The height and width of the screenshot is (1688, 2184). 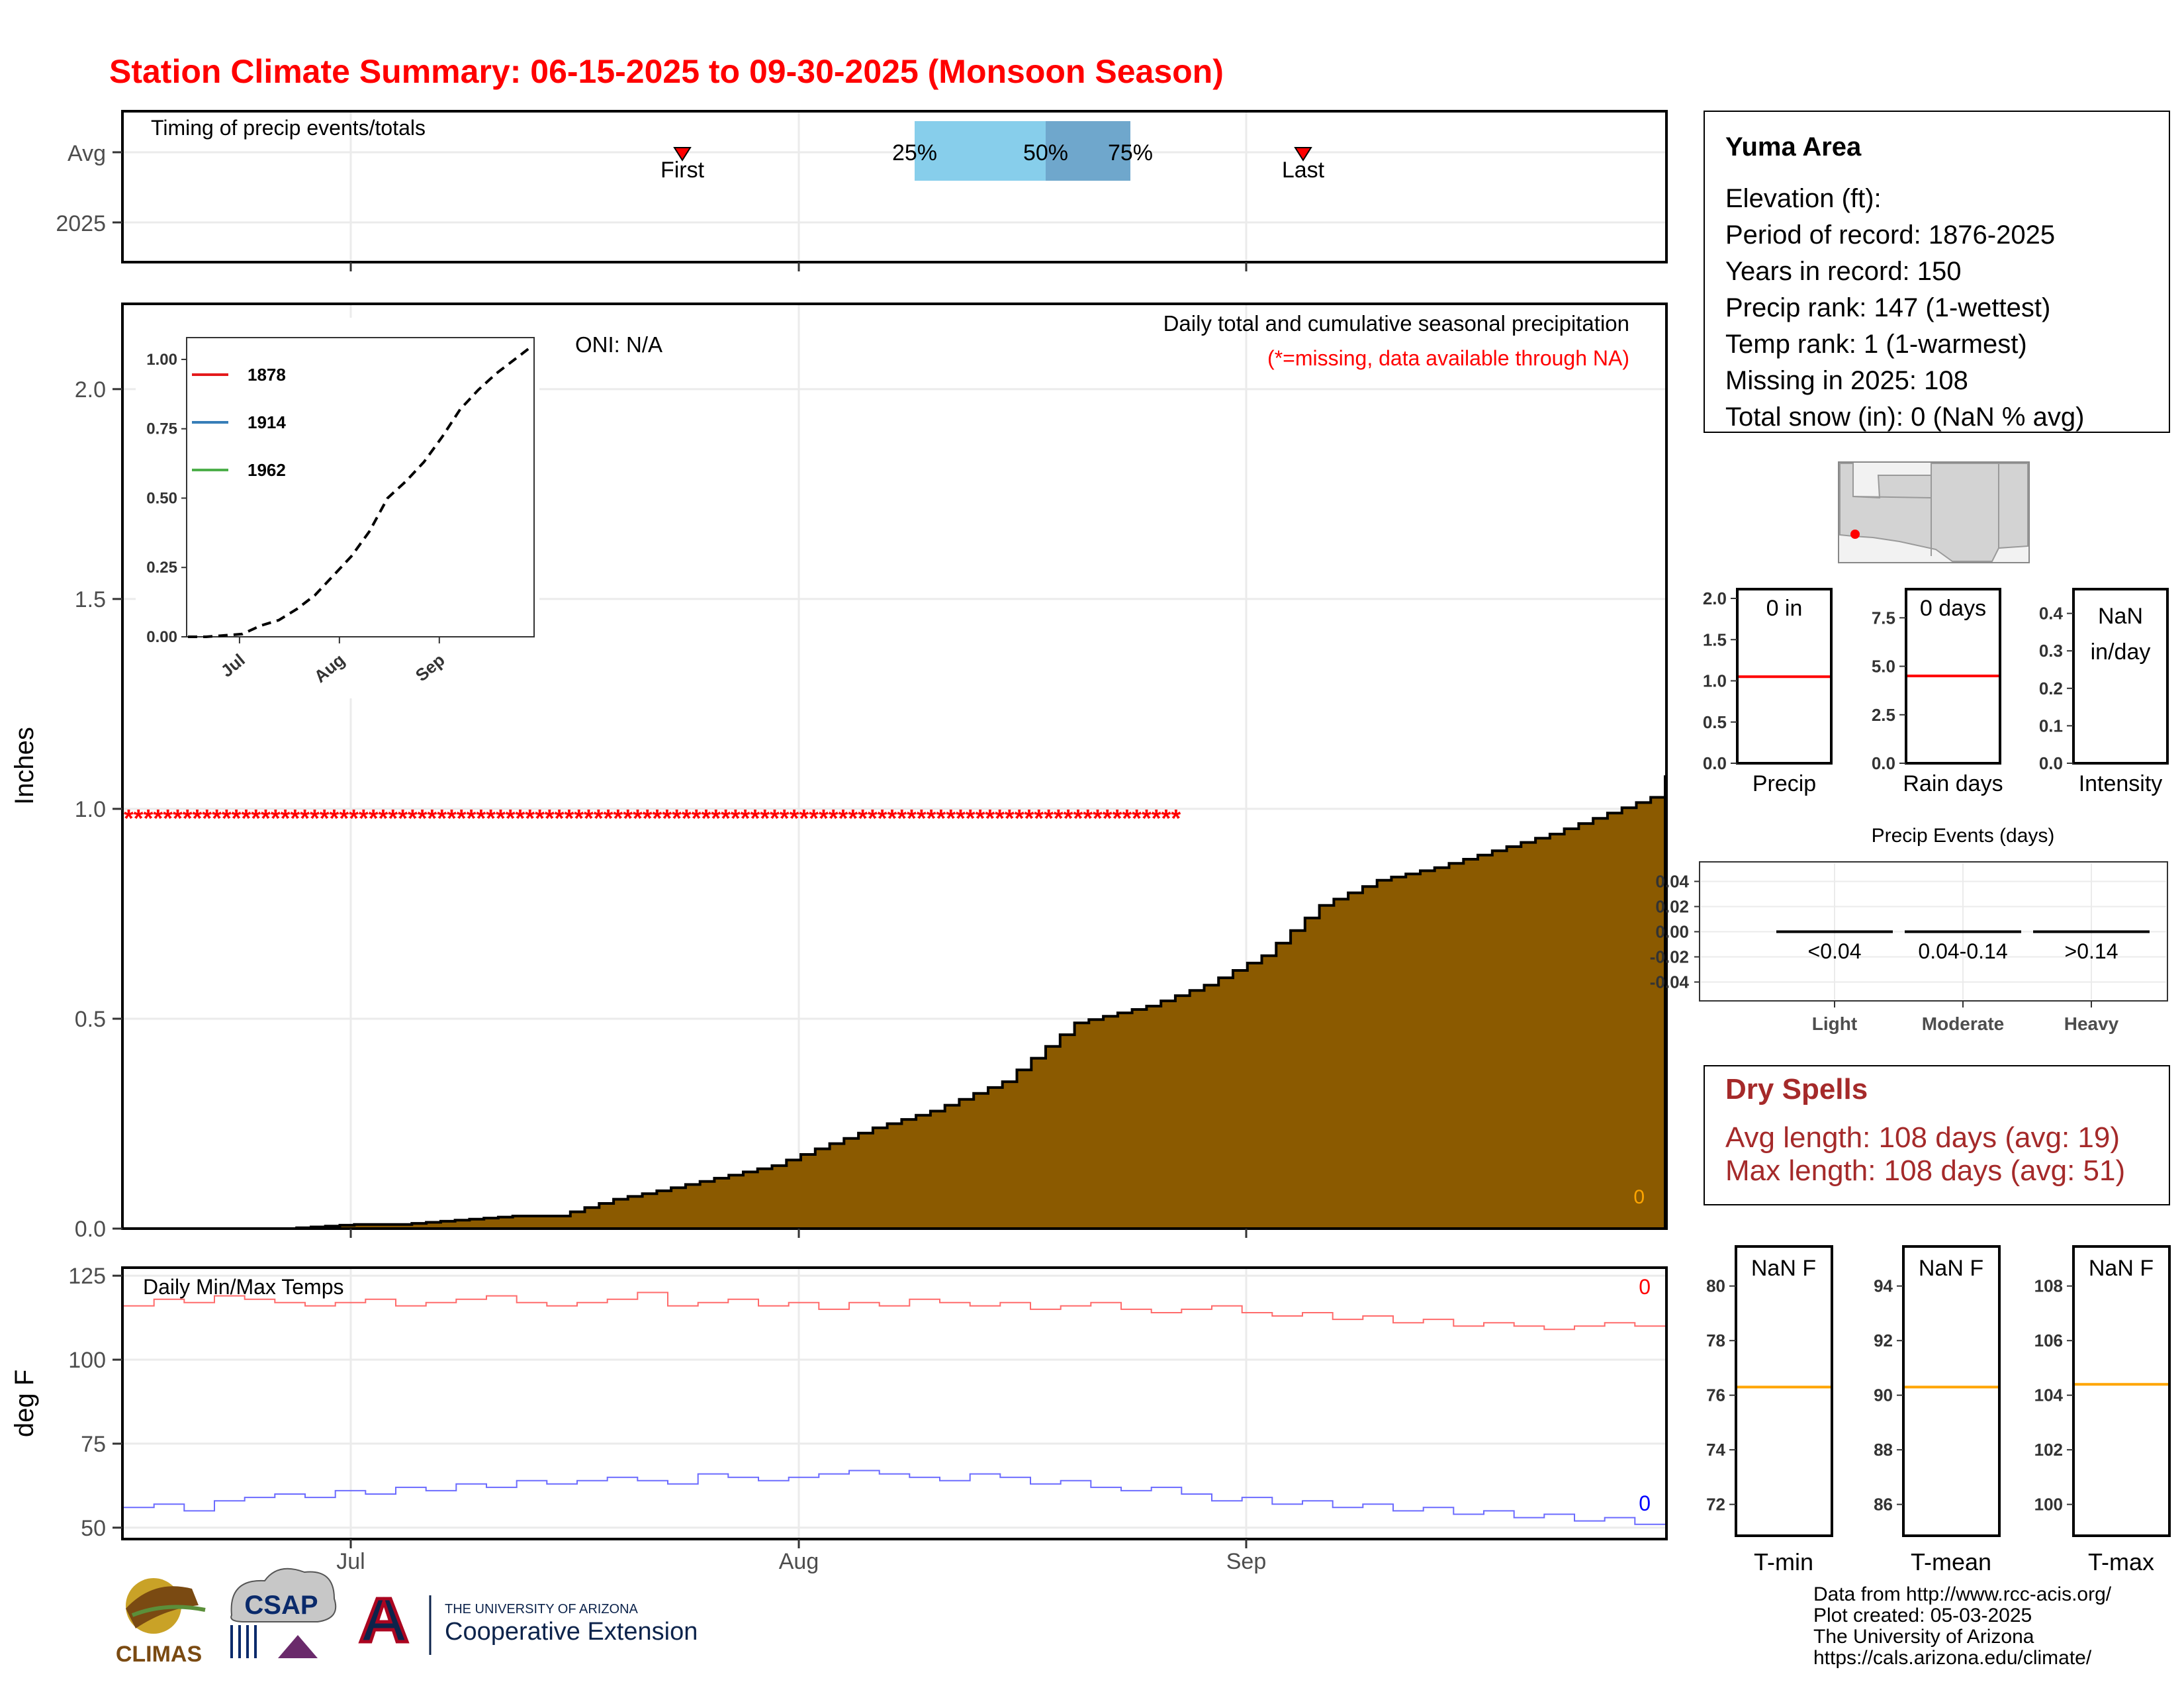 What do you see at coordinates (267, 375) in the screenshot?
I see `legend-label-1878: 1878` at bounding box center [267, 375].